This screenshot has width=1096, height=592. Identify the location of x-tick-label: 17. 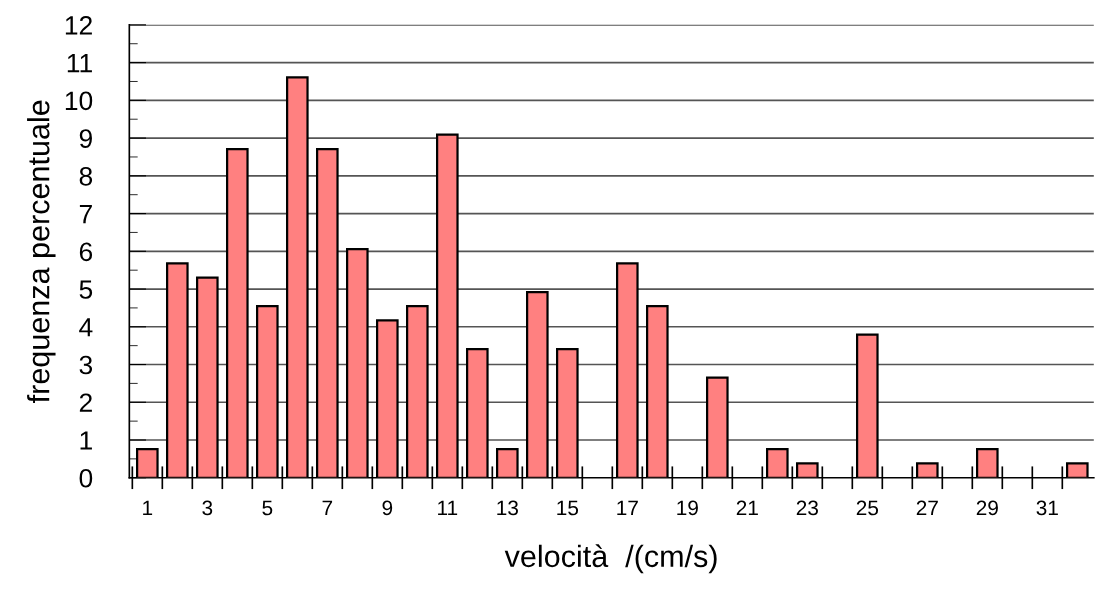
(627, 508).